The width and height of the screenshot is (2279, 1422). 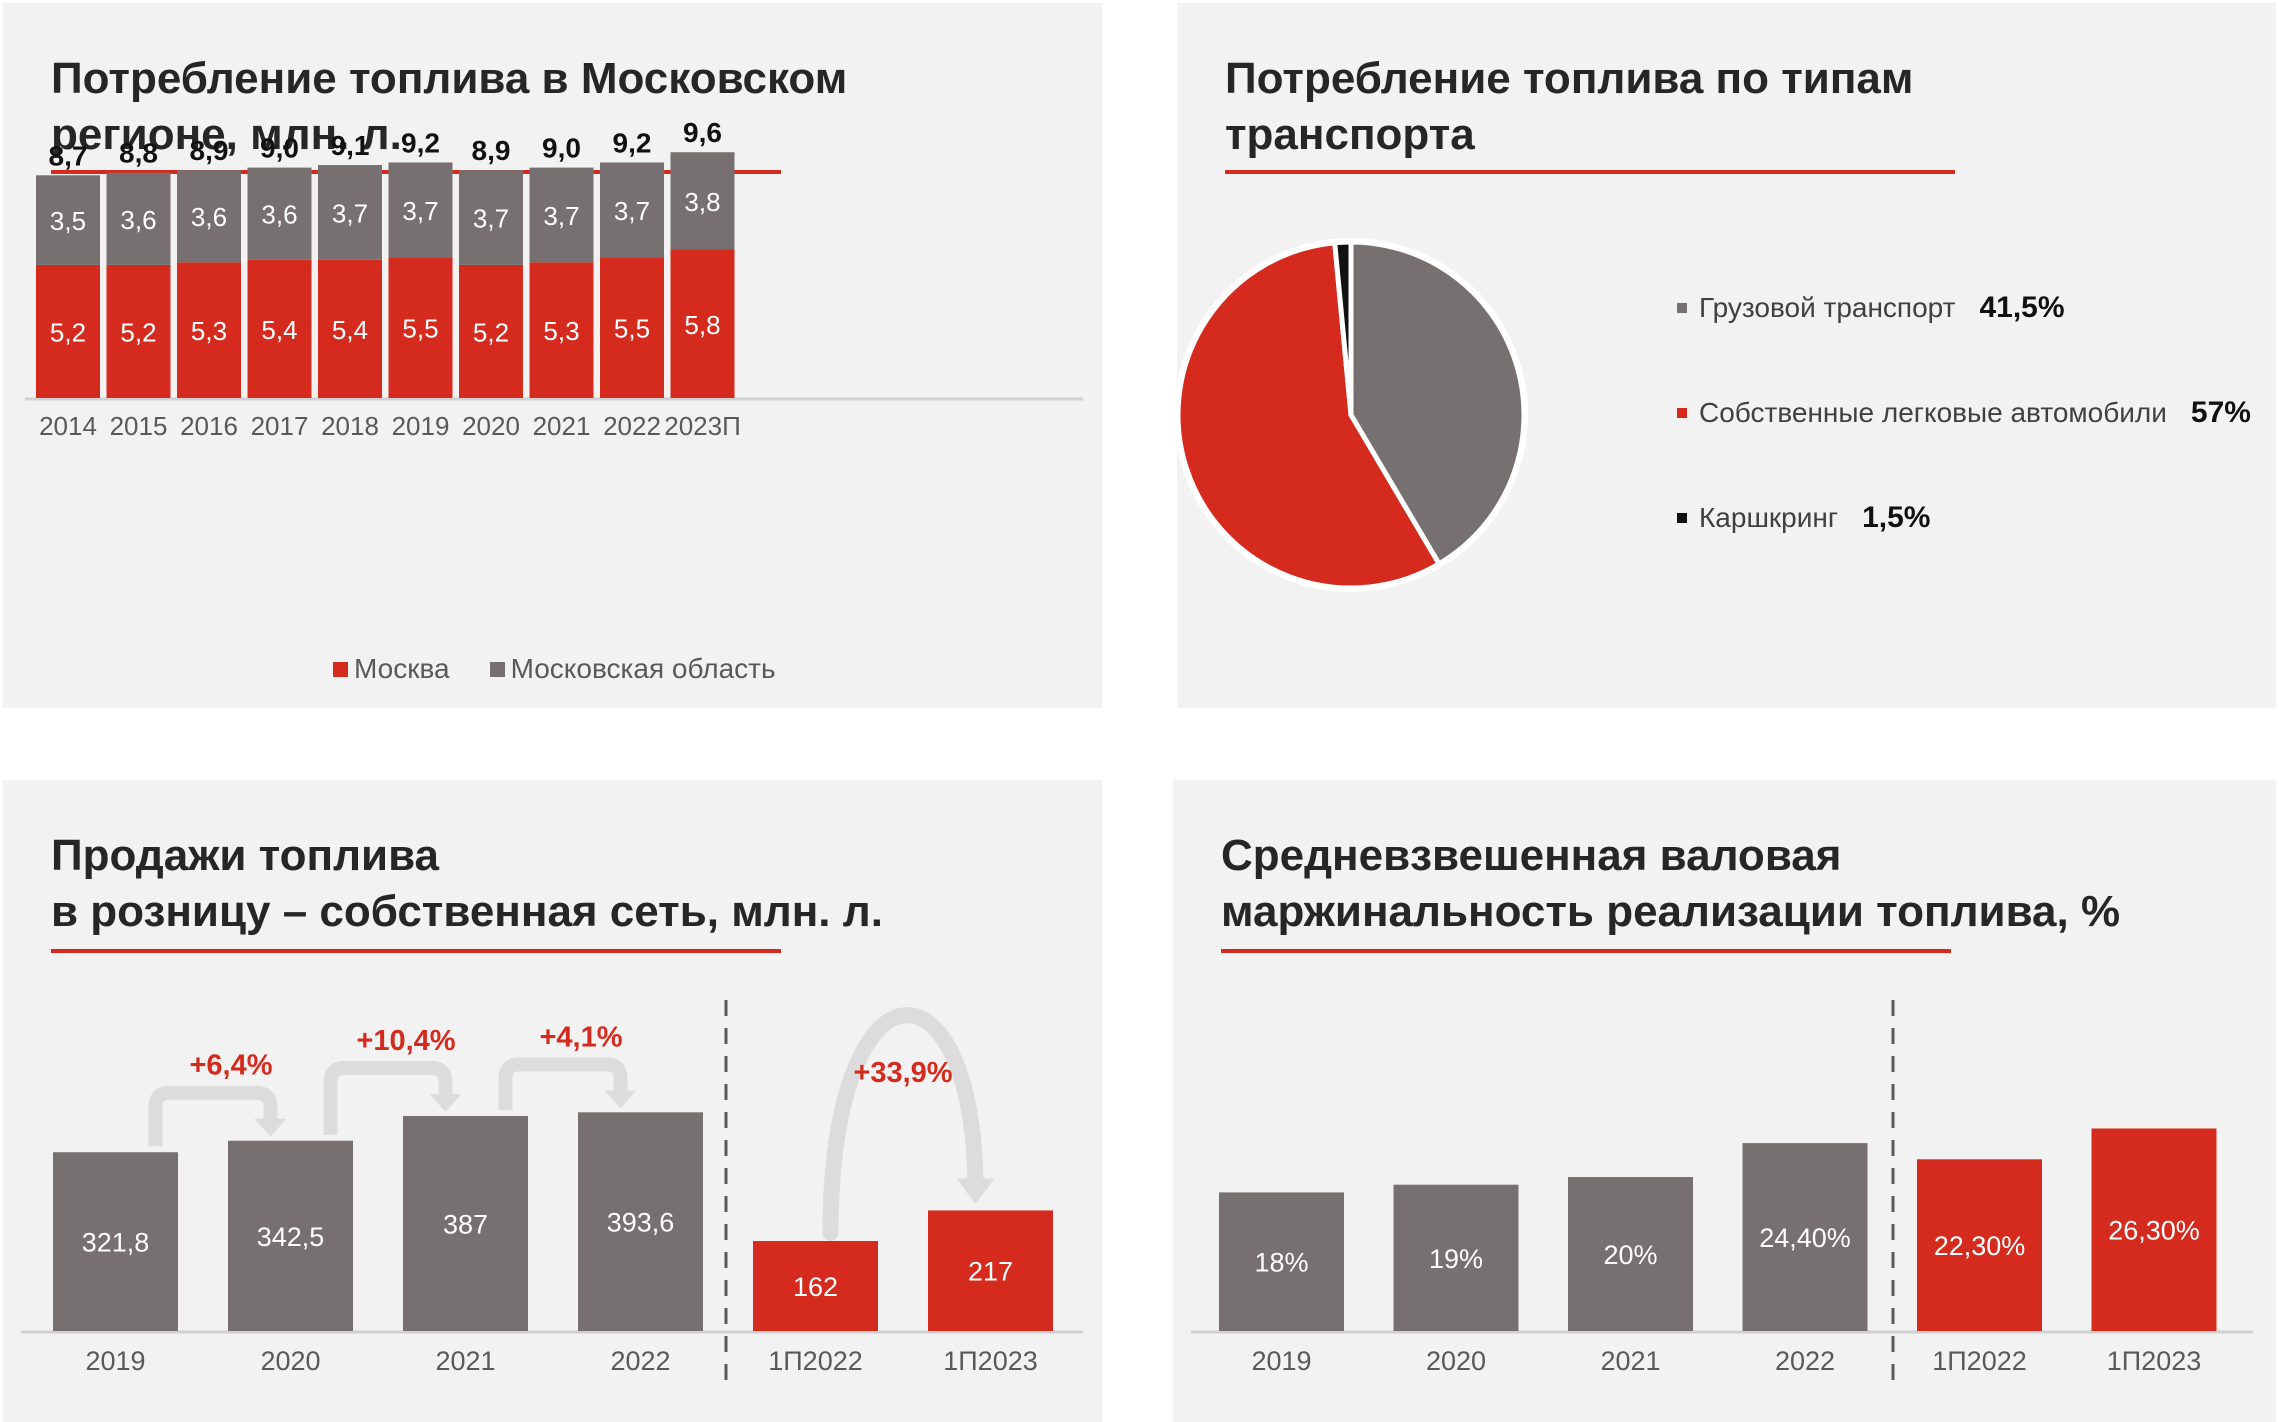 What do you see at coordinates (554, 669) in the screenshot?
I see `legend: Москва Московская область` at bounding box center [554, 669].